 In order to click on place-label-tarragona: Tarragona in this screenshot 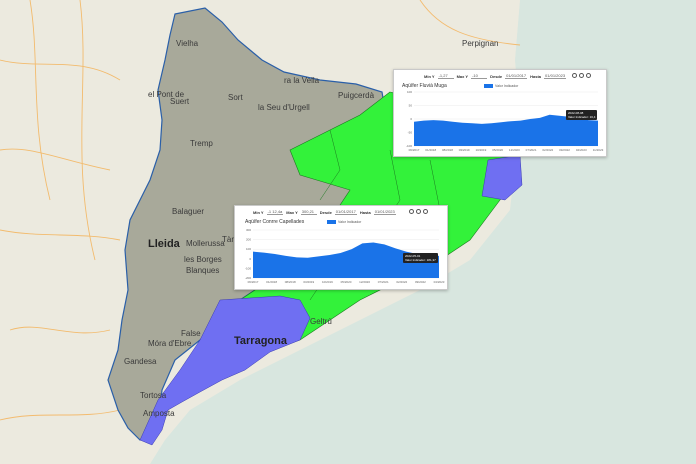, I will do `click(261, 341)`.